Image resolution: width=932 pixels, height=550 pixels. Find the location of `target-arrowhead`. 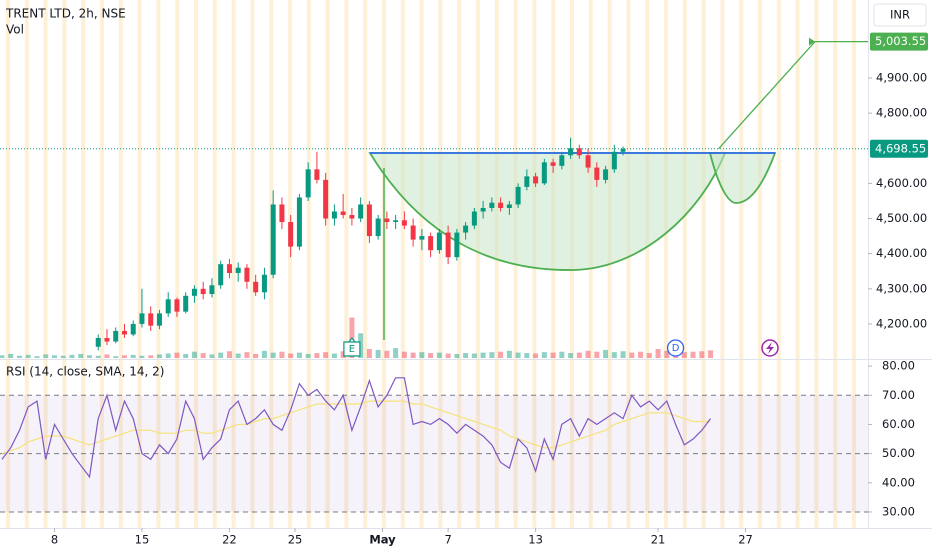

target-arrowhead is located at coordinates (812, 41).